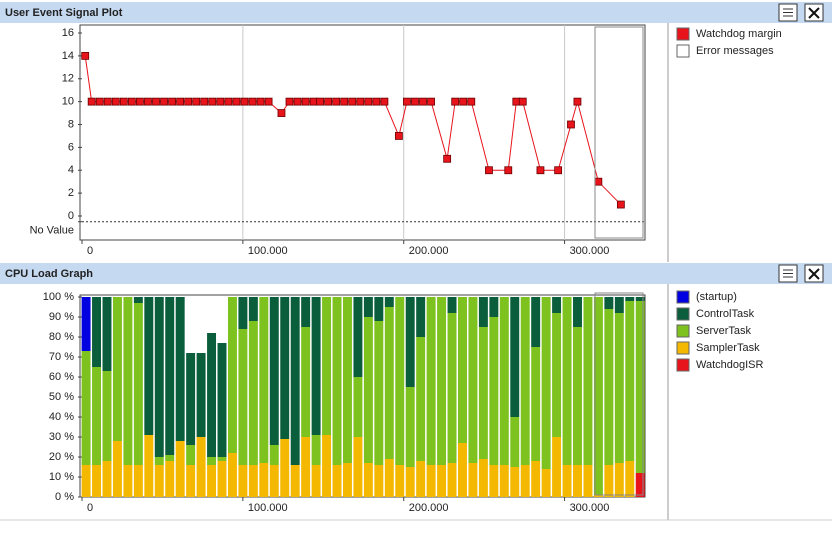 The width and height of the screenshot is (832, 533). What do you see at coordinates (61, 377) in the screenshot?
I see `y-tick-label: 60 %` at bounding box center [61, 377].